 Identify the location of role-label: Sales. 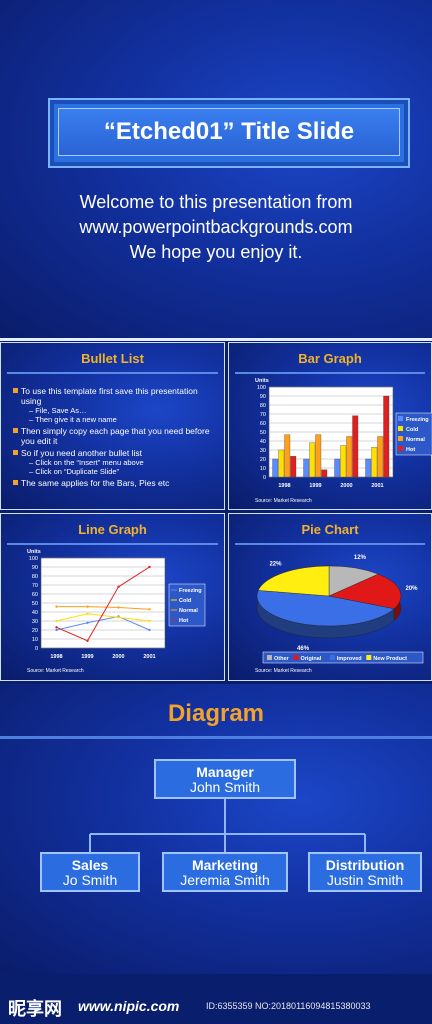
(90, 865).